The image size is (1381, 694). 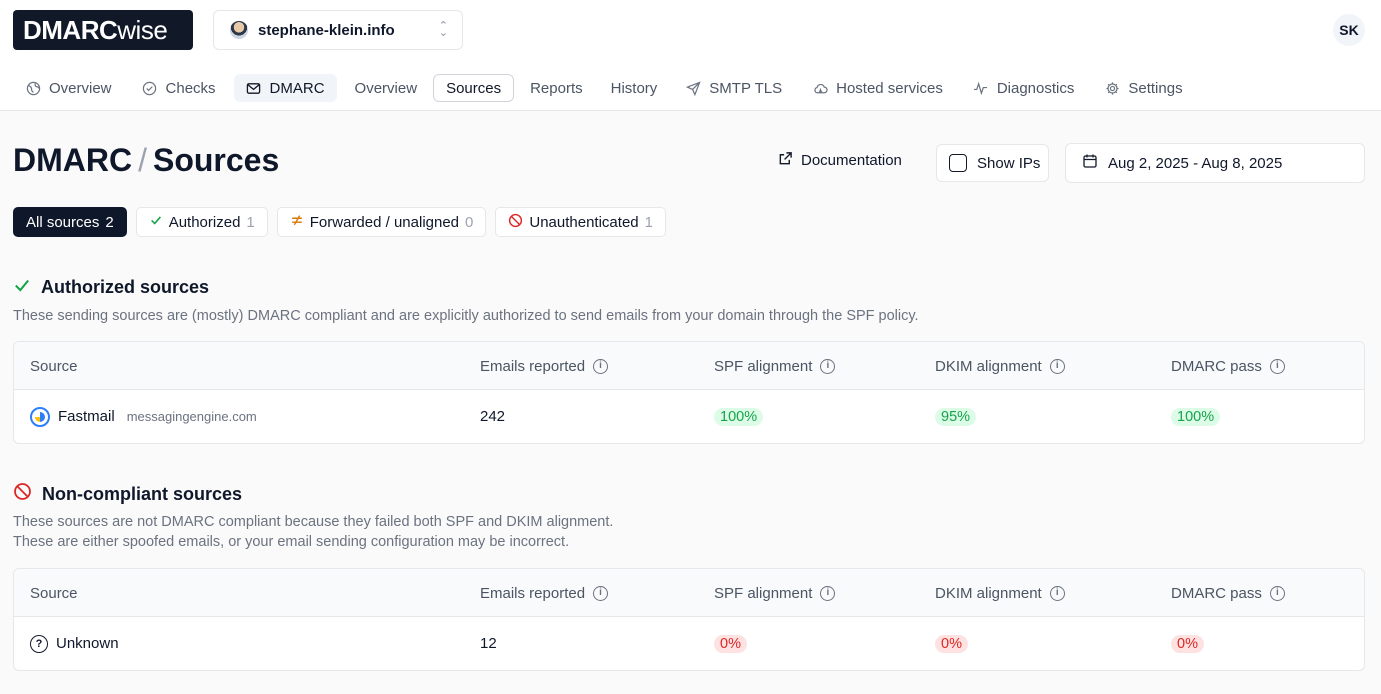 What do you see at coordinates (80, 88) in the screenshot?
I see `nav-overview-label: Overview` at bounding box center [80, 88].